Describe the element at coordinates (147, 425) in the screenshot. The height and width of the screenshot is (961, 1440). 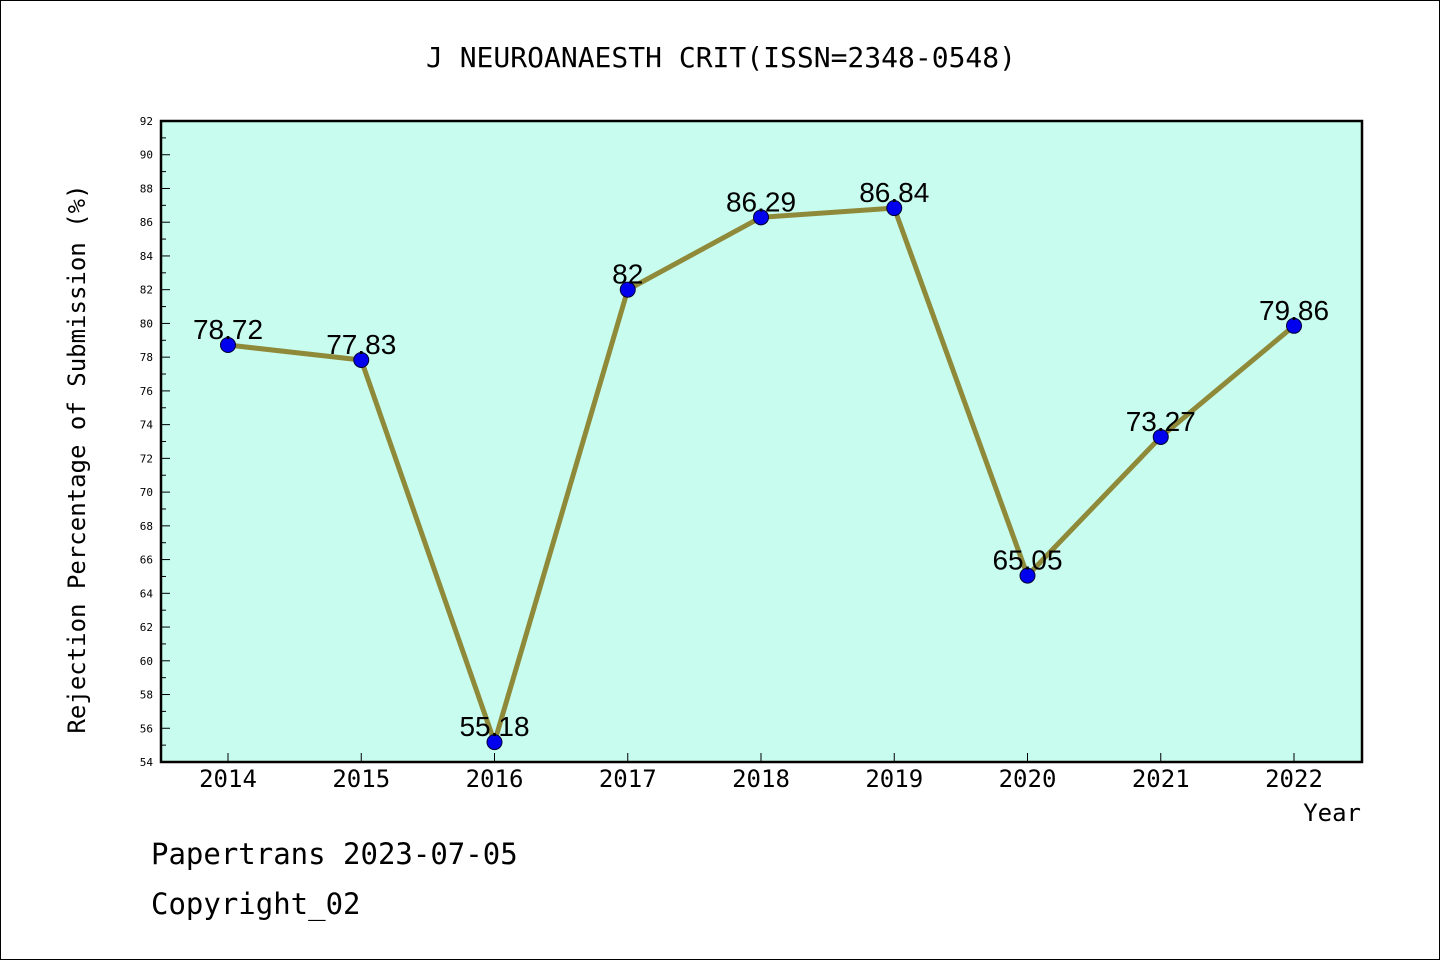
I see `y-tick-label: 74` at that location.